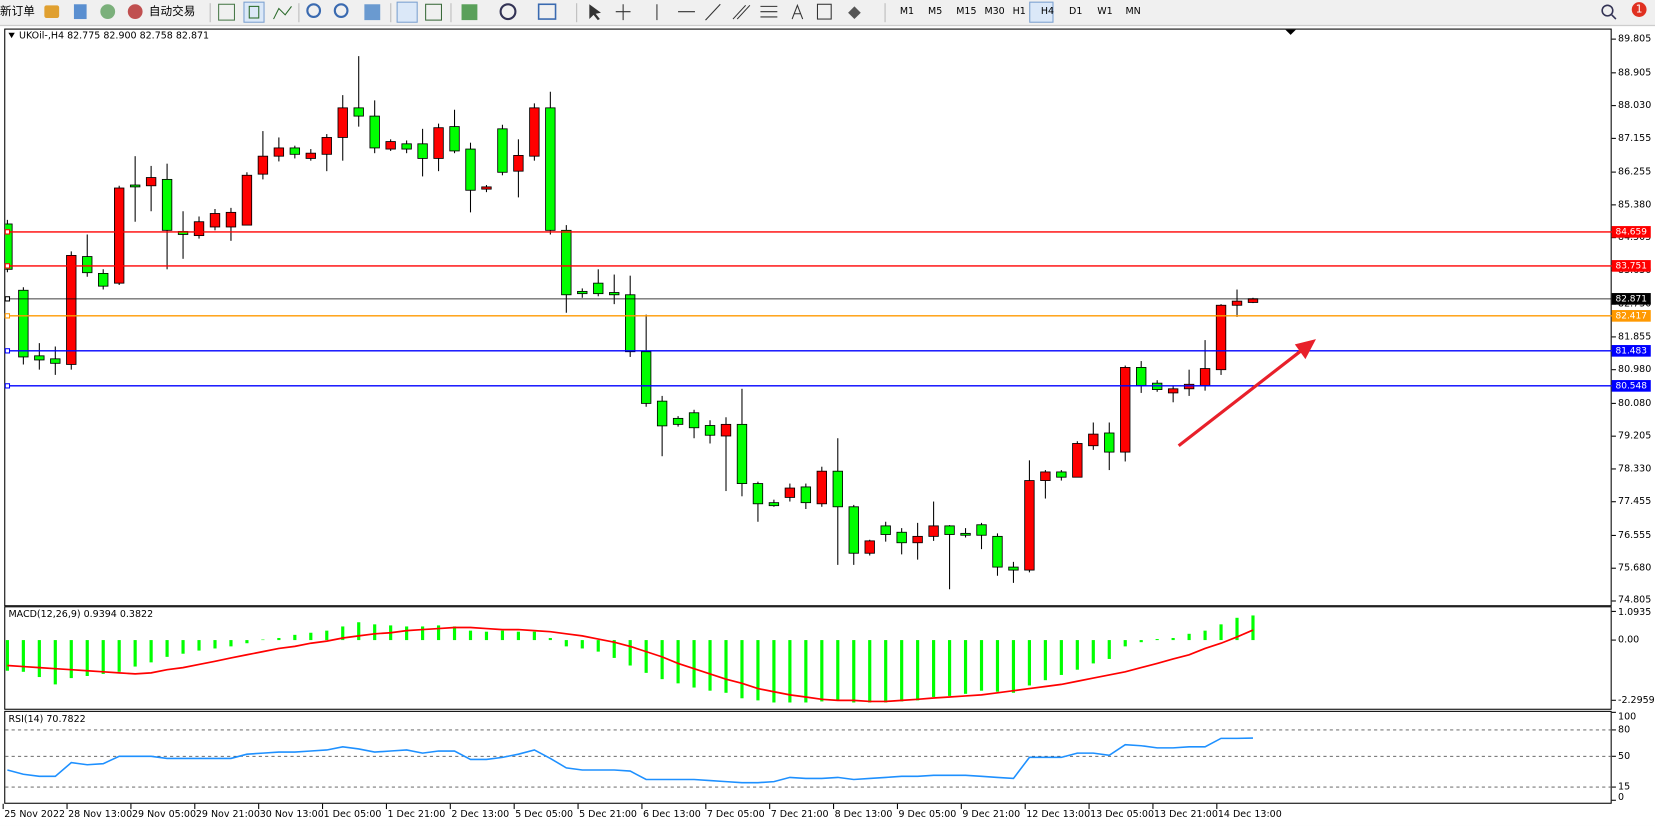 The image size is (1655, 826). What do you see at coordinates (314, 10) in the screenshot?
I see `zoom-in-button` at bounding box center [314, 10].